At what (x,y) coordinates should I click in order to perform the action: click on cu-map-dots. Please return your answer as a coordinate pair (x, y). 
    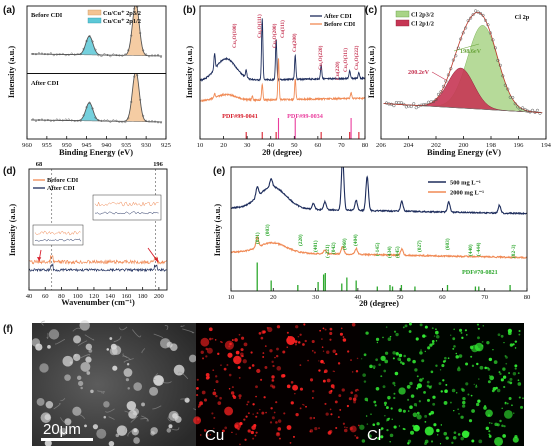
    Looking at the image, I should click on (276, 384).